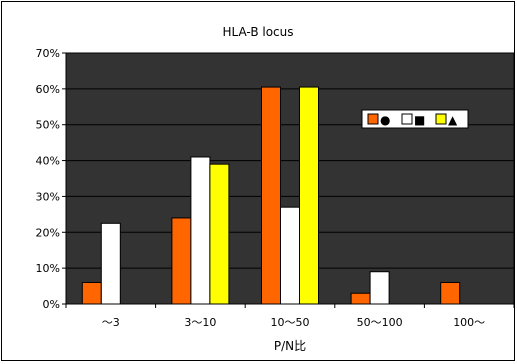  I want to click on y-tick-label: 50%, so click(48, 125).